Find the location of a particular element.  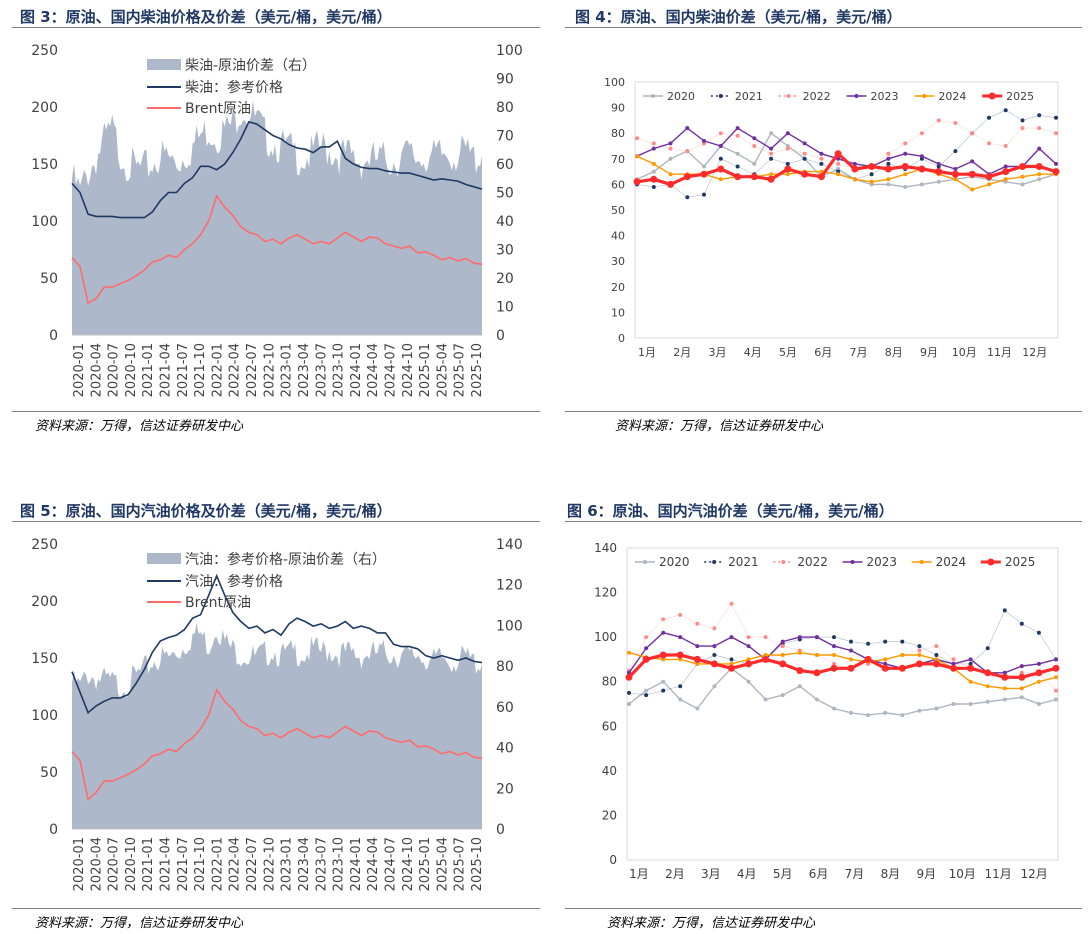

fig3-x-tick: 2024-04 is located at coordinates (373, 370).